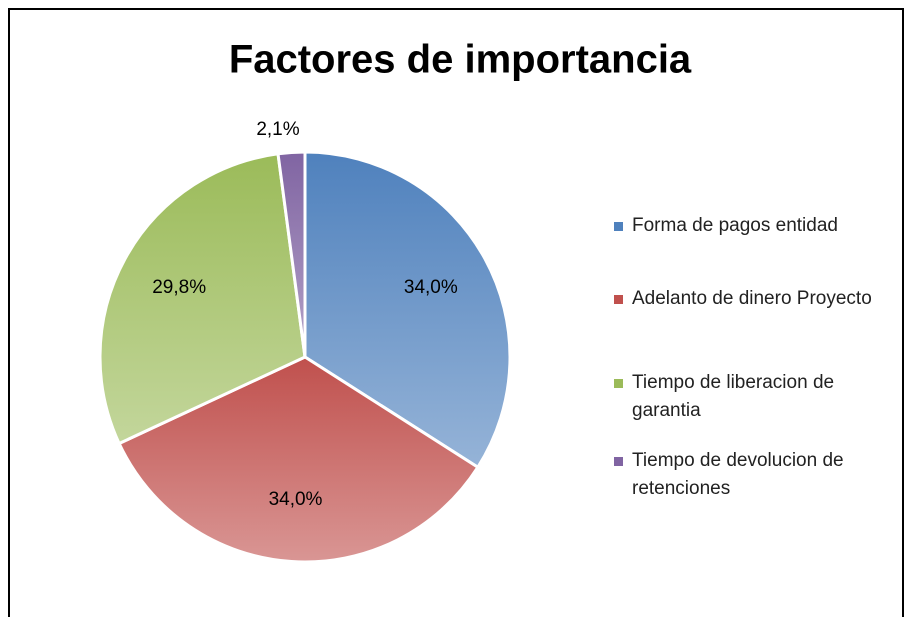 The height and width of the screenshot is (617, 914). Describe the element at coordinates (277, 129) in the screenshot. I see `data-label: 2,1%` at that location.